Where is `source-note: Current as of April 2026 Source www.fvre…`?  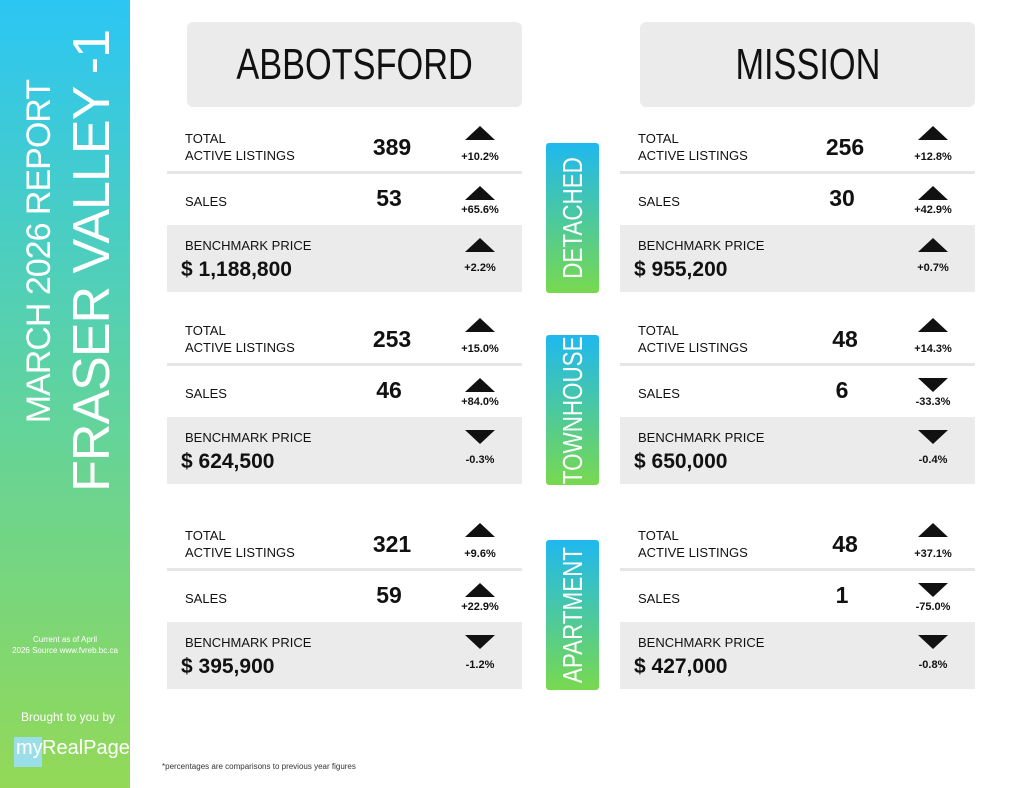 source-note: Current as of April 2026 Source www.fvre… is located at coordinates (65, 645).